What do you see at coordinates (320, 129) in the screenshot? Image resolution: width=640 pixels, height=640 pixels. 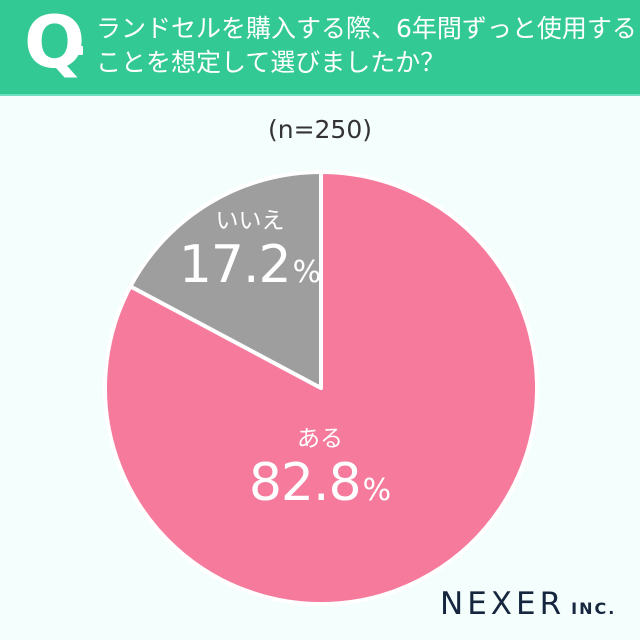 I see `sample-size-label: (n=250)` at bounding box center [320, 129].